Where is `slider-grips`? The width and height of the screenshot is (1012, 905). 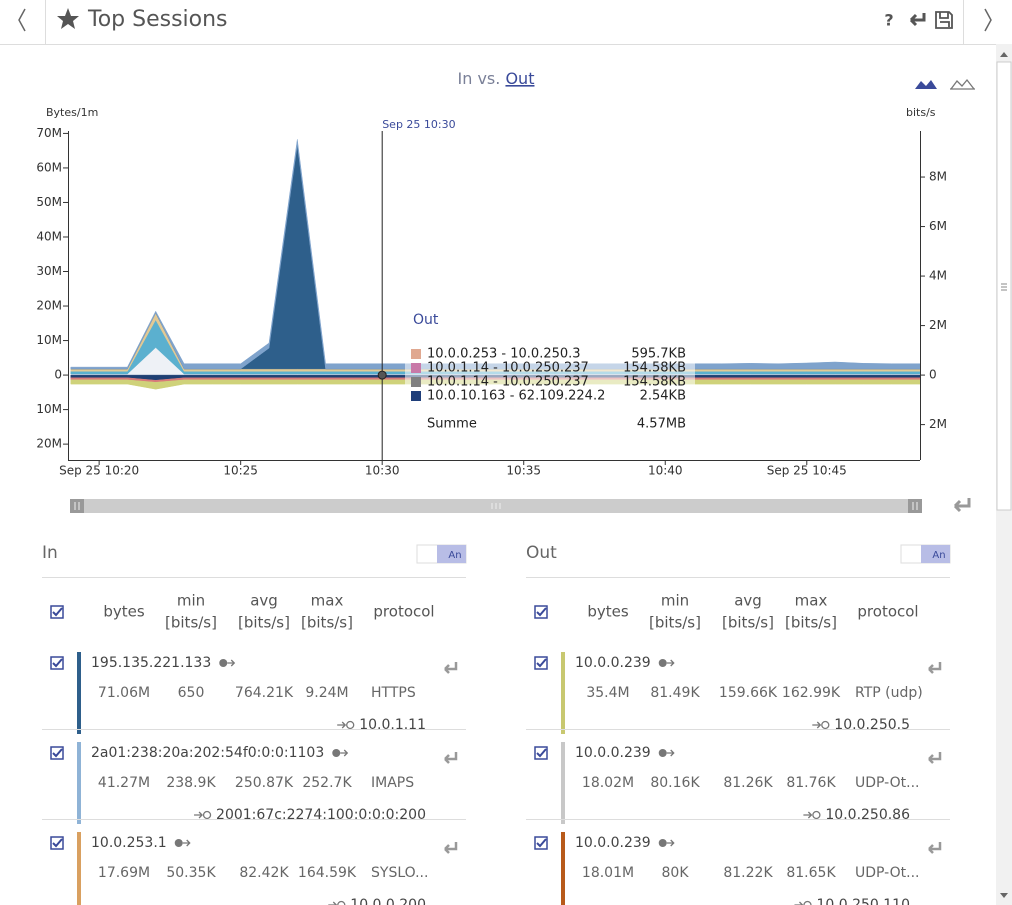 slider-grips is located at coordinates (496, 506).